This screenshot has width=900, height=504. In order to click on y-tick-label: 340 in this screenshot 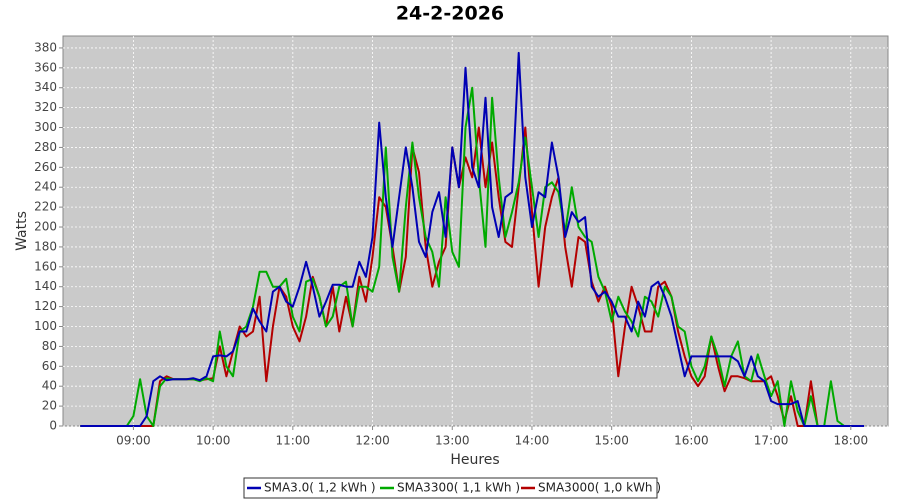, I will do `click(45, 87)`.